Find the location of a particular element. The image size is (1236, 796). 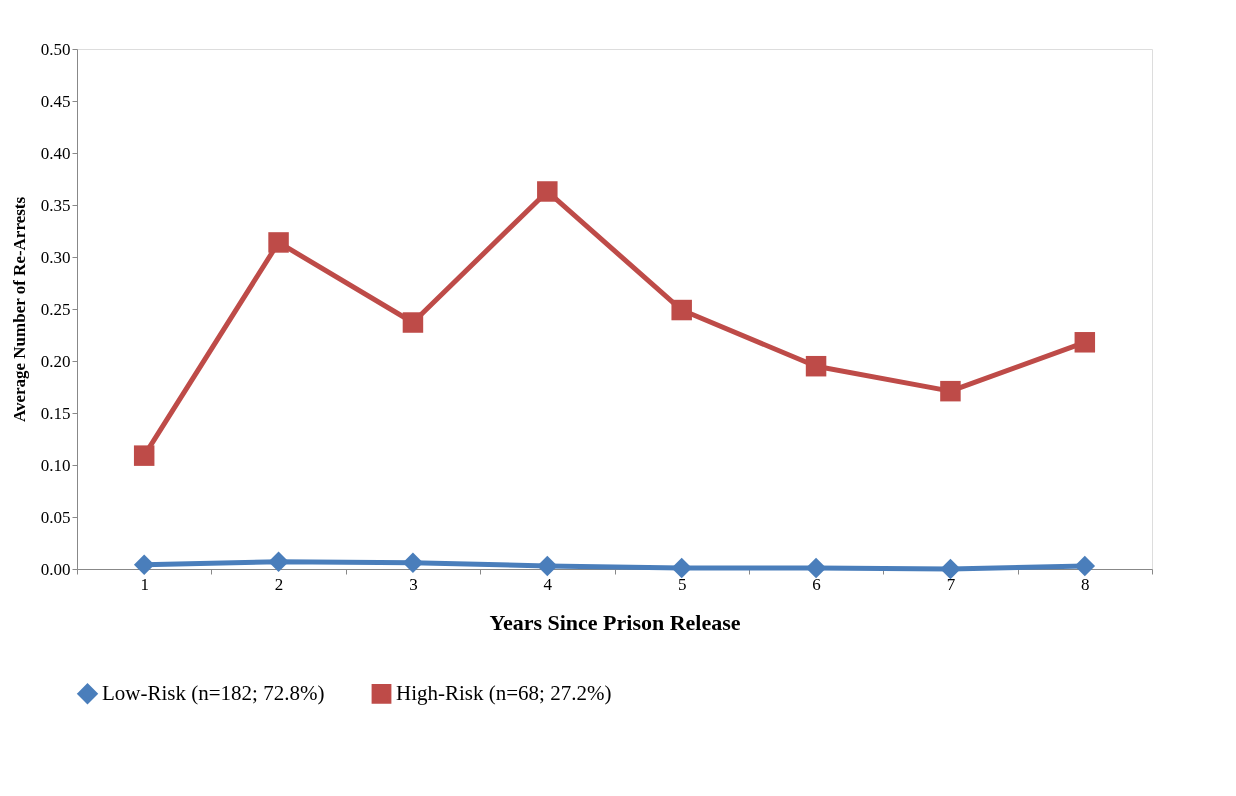

x-tick-label: 2 is located at coordinates (279, 584).